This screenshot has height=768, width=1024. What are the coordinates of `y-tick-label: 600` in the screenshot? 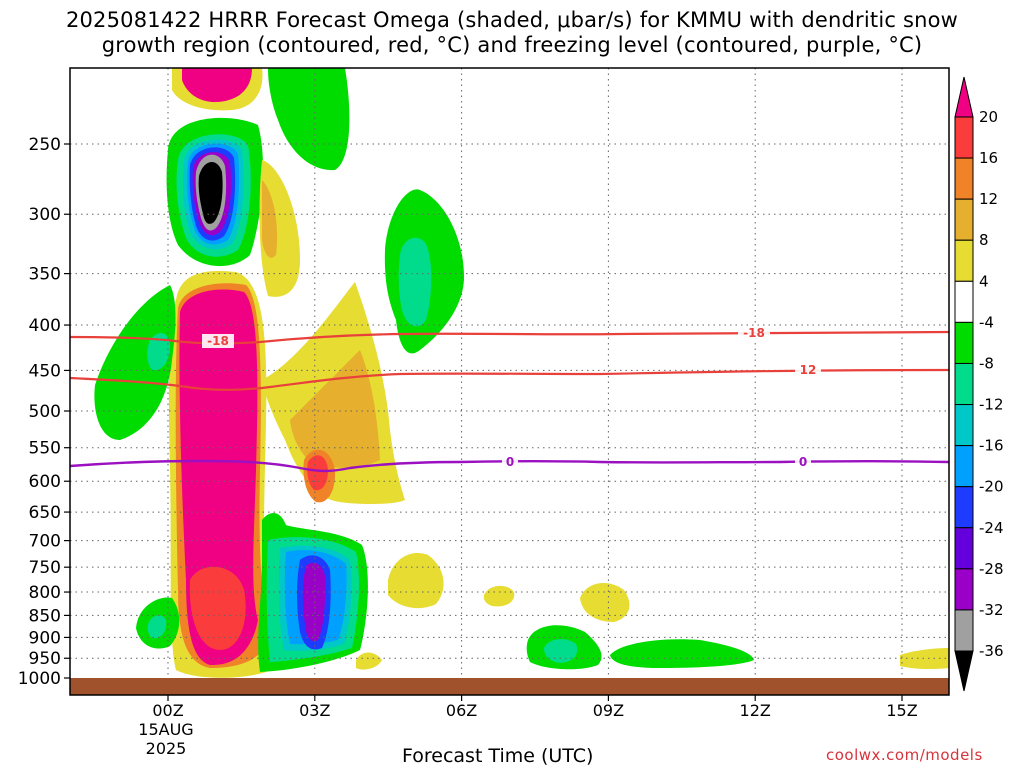 It's located at (45, 482).